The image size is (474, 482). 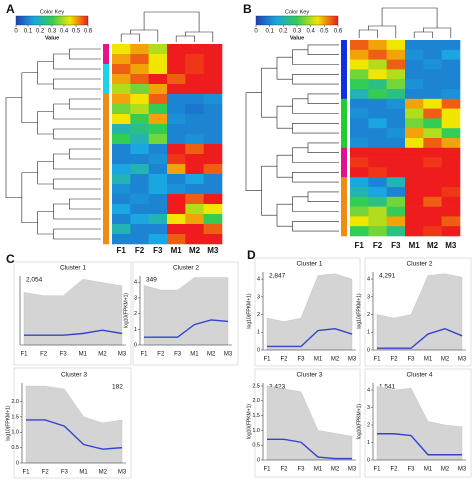 I want to click on cluster-count: 182, so click(x=117, y=387).